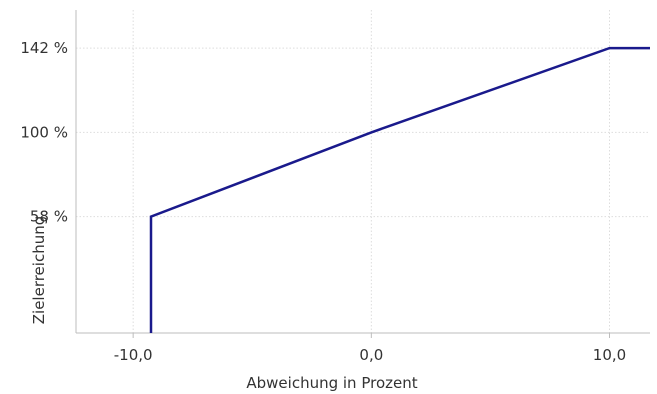  What do you see at coordinates (331, 383) in the screenshot?
I see `x-axis-title: Abweichung in Prozent` at bounding box center [331, 383].